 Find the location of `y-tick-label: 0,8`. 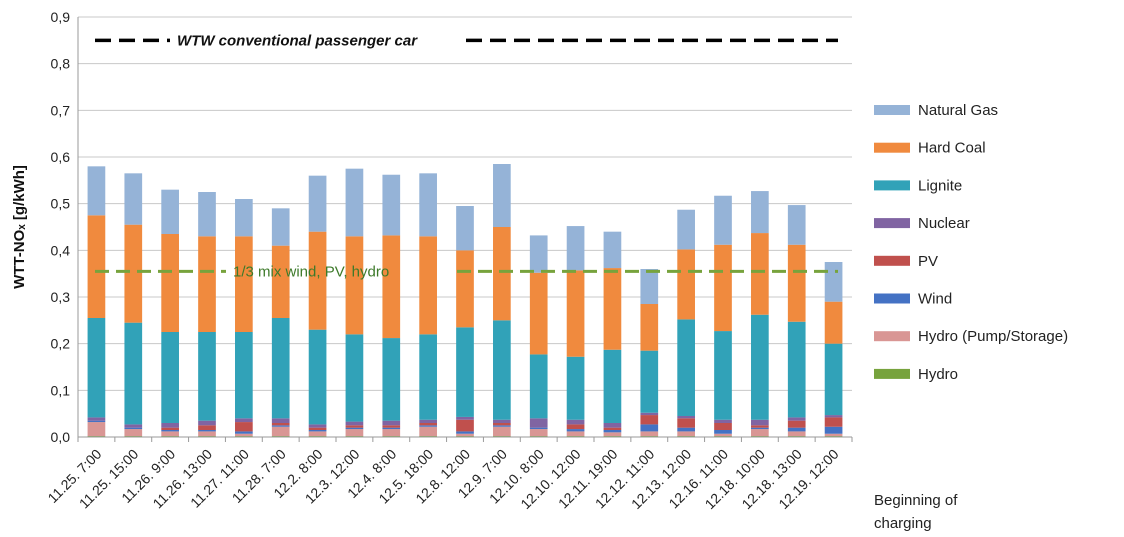

y-tick-label: 0,8 is located at coordinates (61, 64).